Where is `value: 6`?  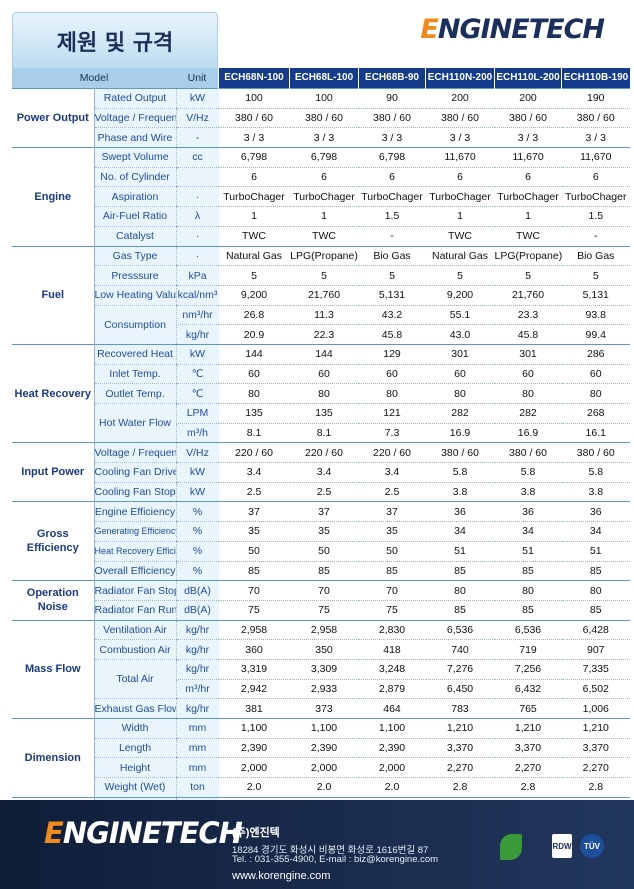
value: 6 is located at coordinates (392, 177).